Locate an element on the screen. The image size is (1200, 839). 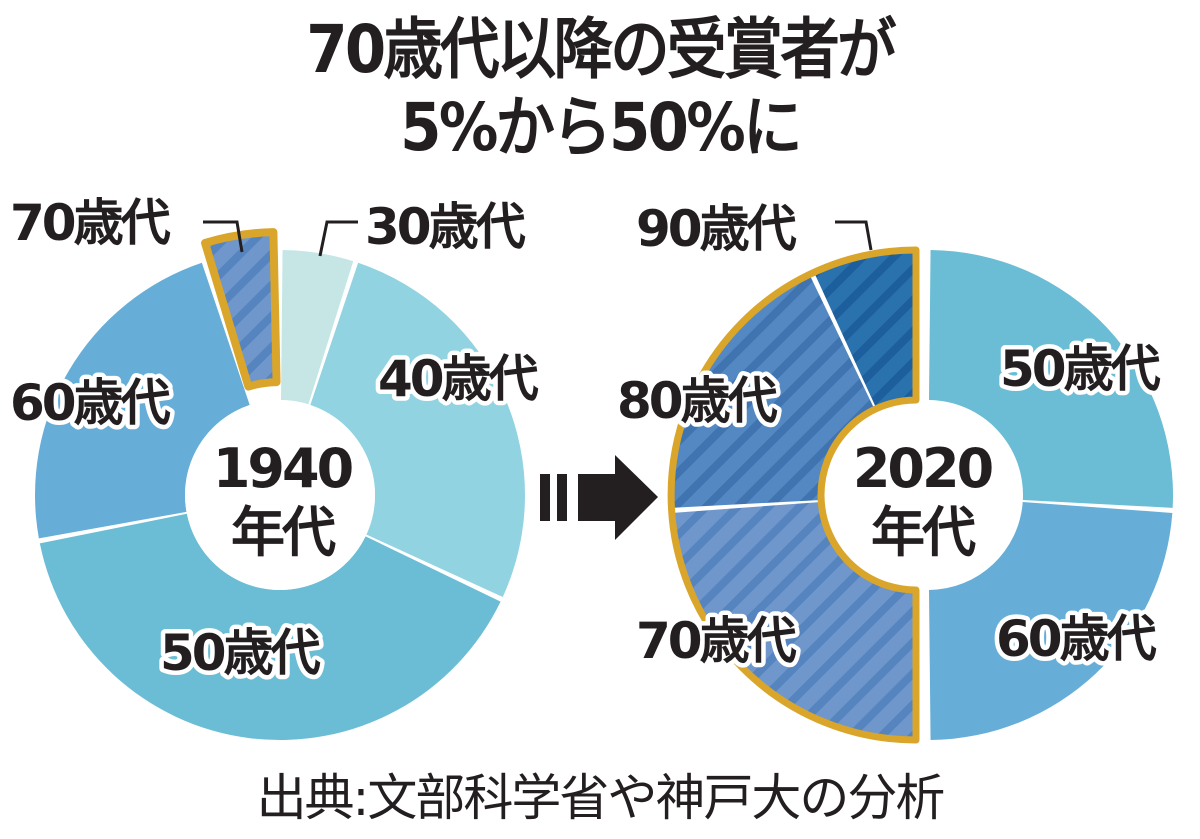
label-2020-age70: 70歳代 is located at coordinates (716, 641).